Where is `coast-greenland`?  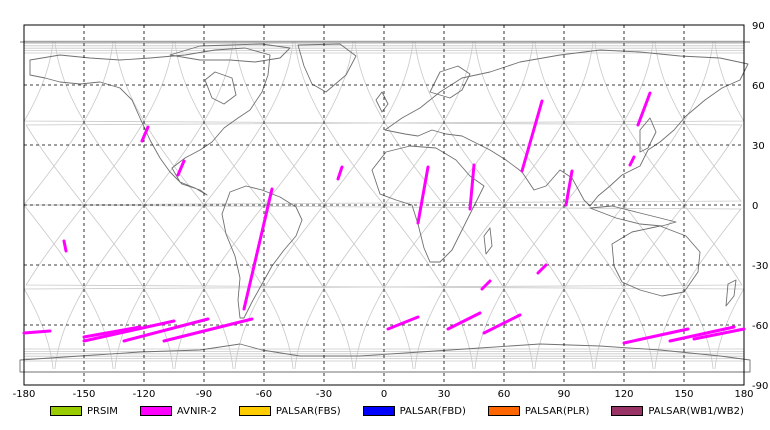
coast-greenland is located at coordinates (327, 68).